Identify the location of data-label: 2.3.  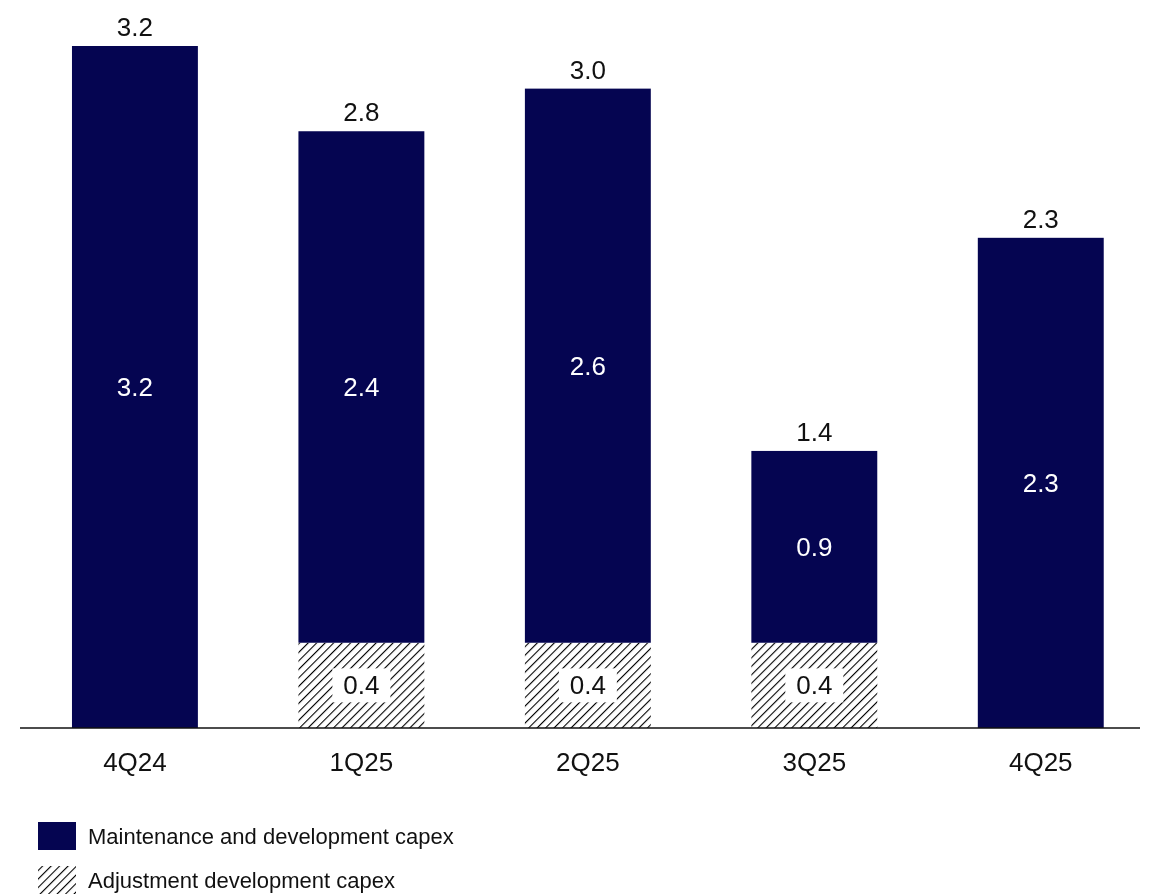
(1040, 483).